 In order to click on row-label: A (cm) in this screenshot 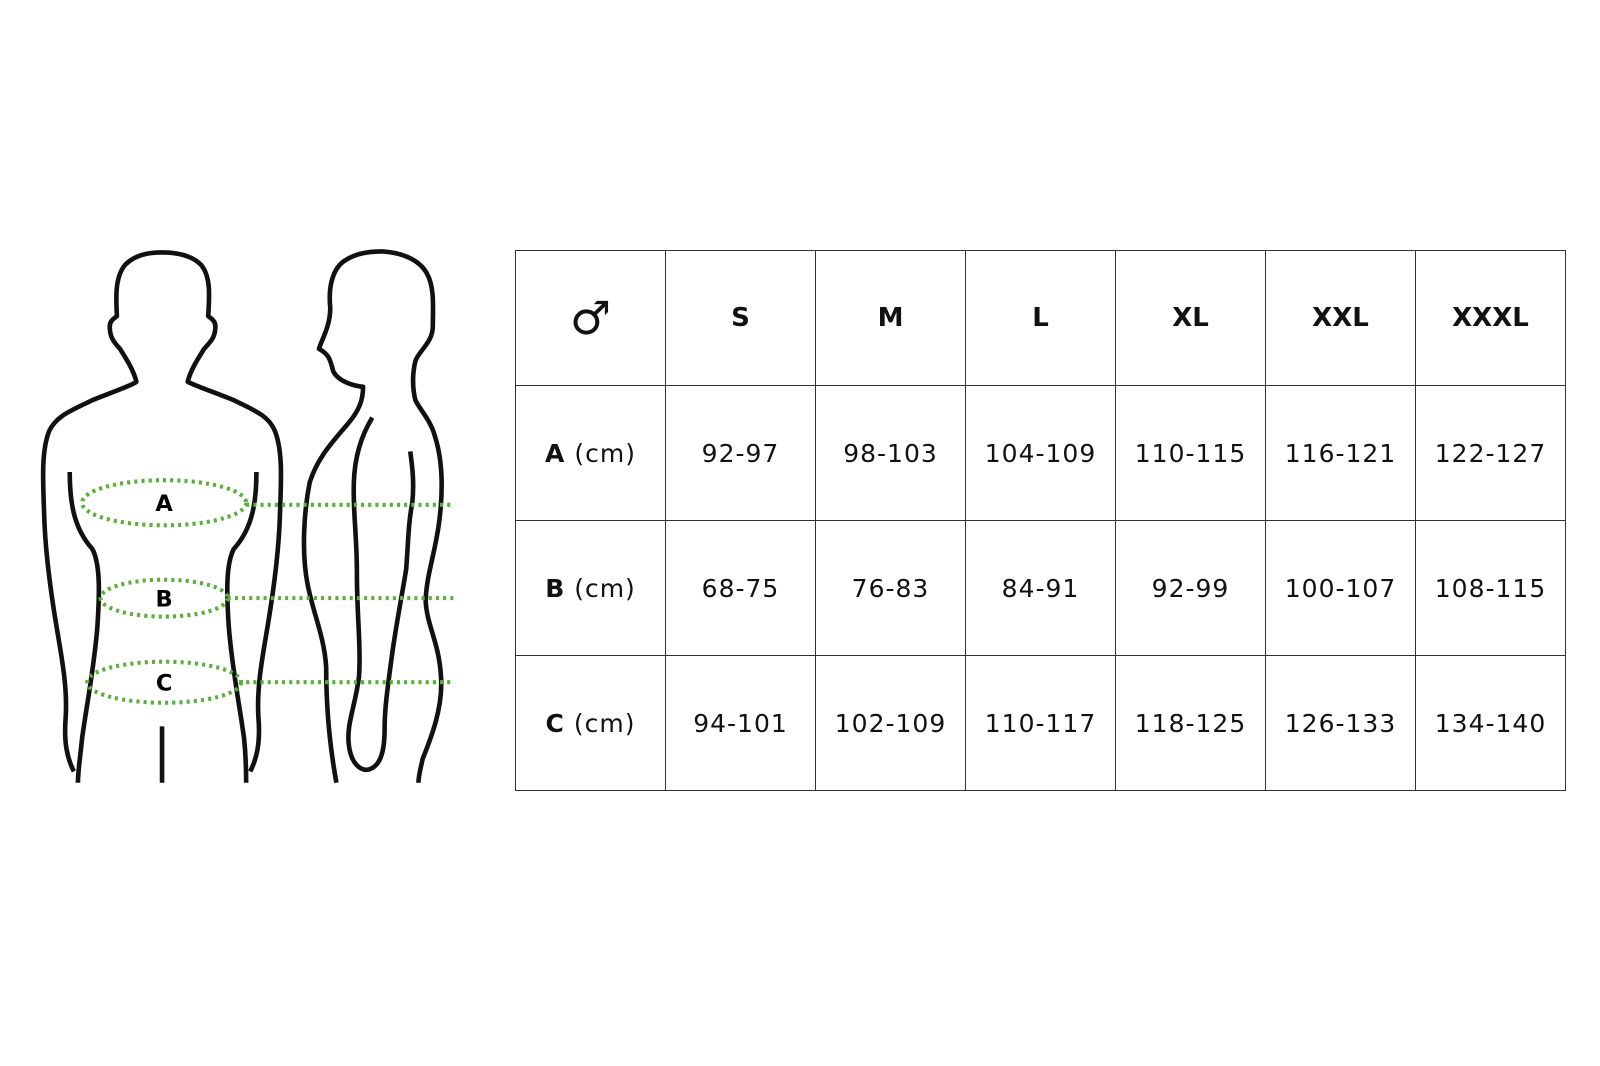, I will do `click(590, 453)`.